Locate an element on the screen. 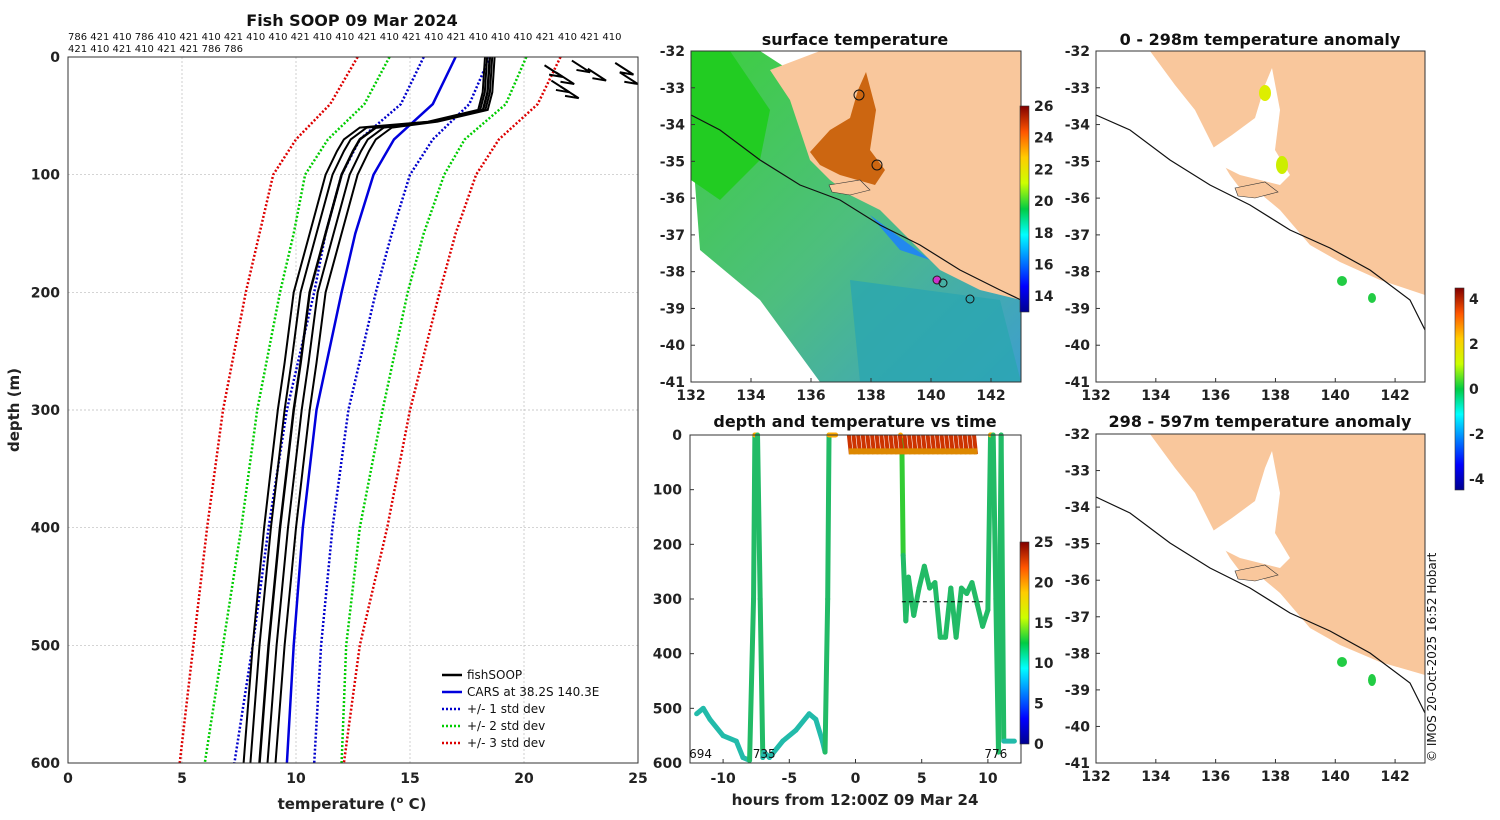 Image resolution: width=1500 pixels, height=820 pixels. timeseries-xtick: 5 is located at coordinates (922, 779).